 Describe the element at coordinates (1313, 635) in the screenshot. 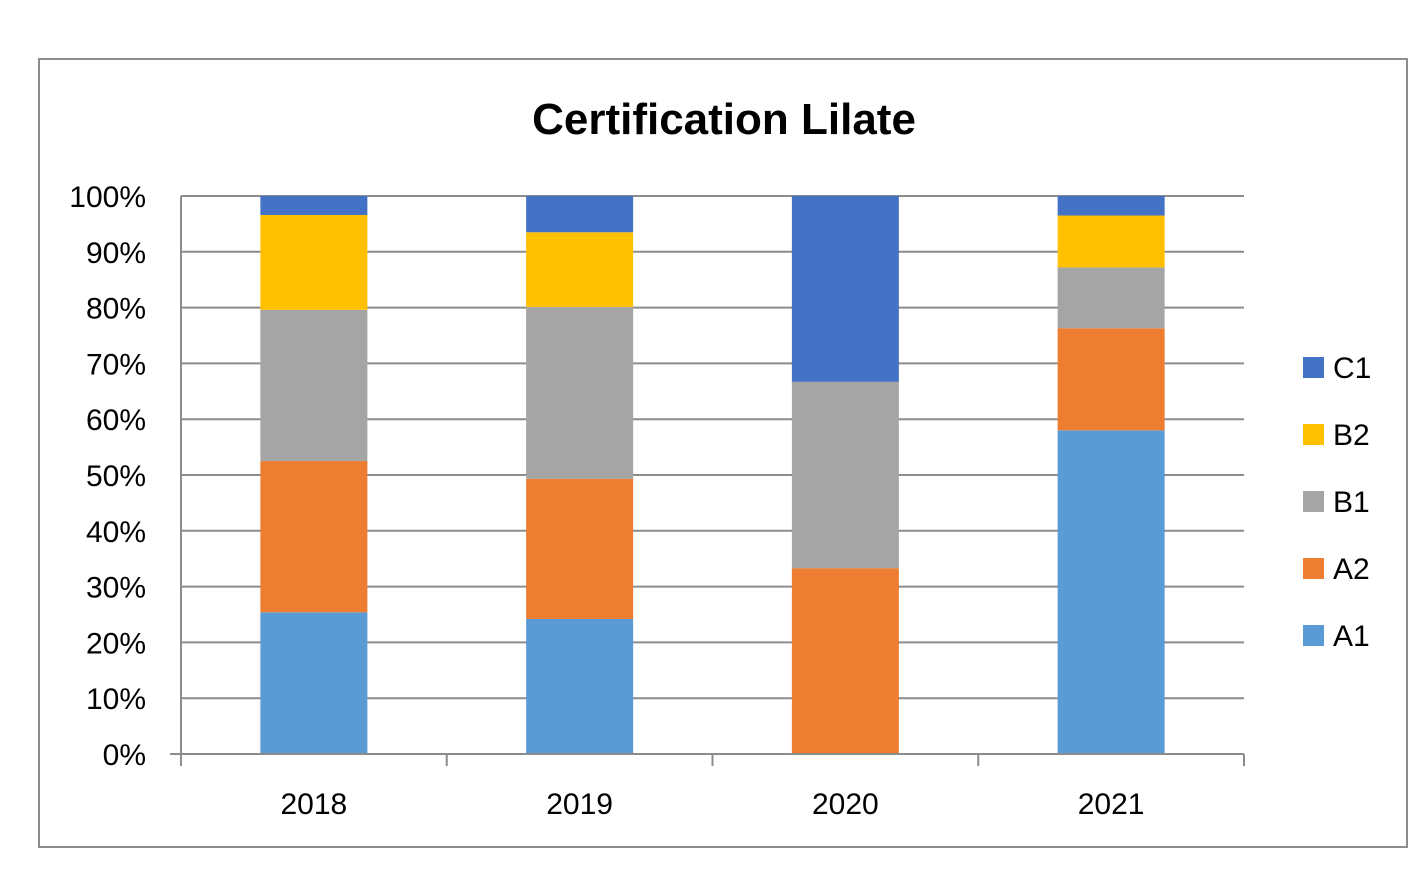

I see `legend-swatch-a1` at that location.